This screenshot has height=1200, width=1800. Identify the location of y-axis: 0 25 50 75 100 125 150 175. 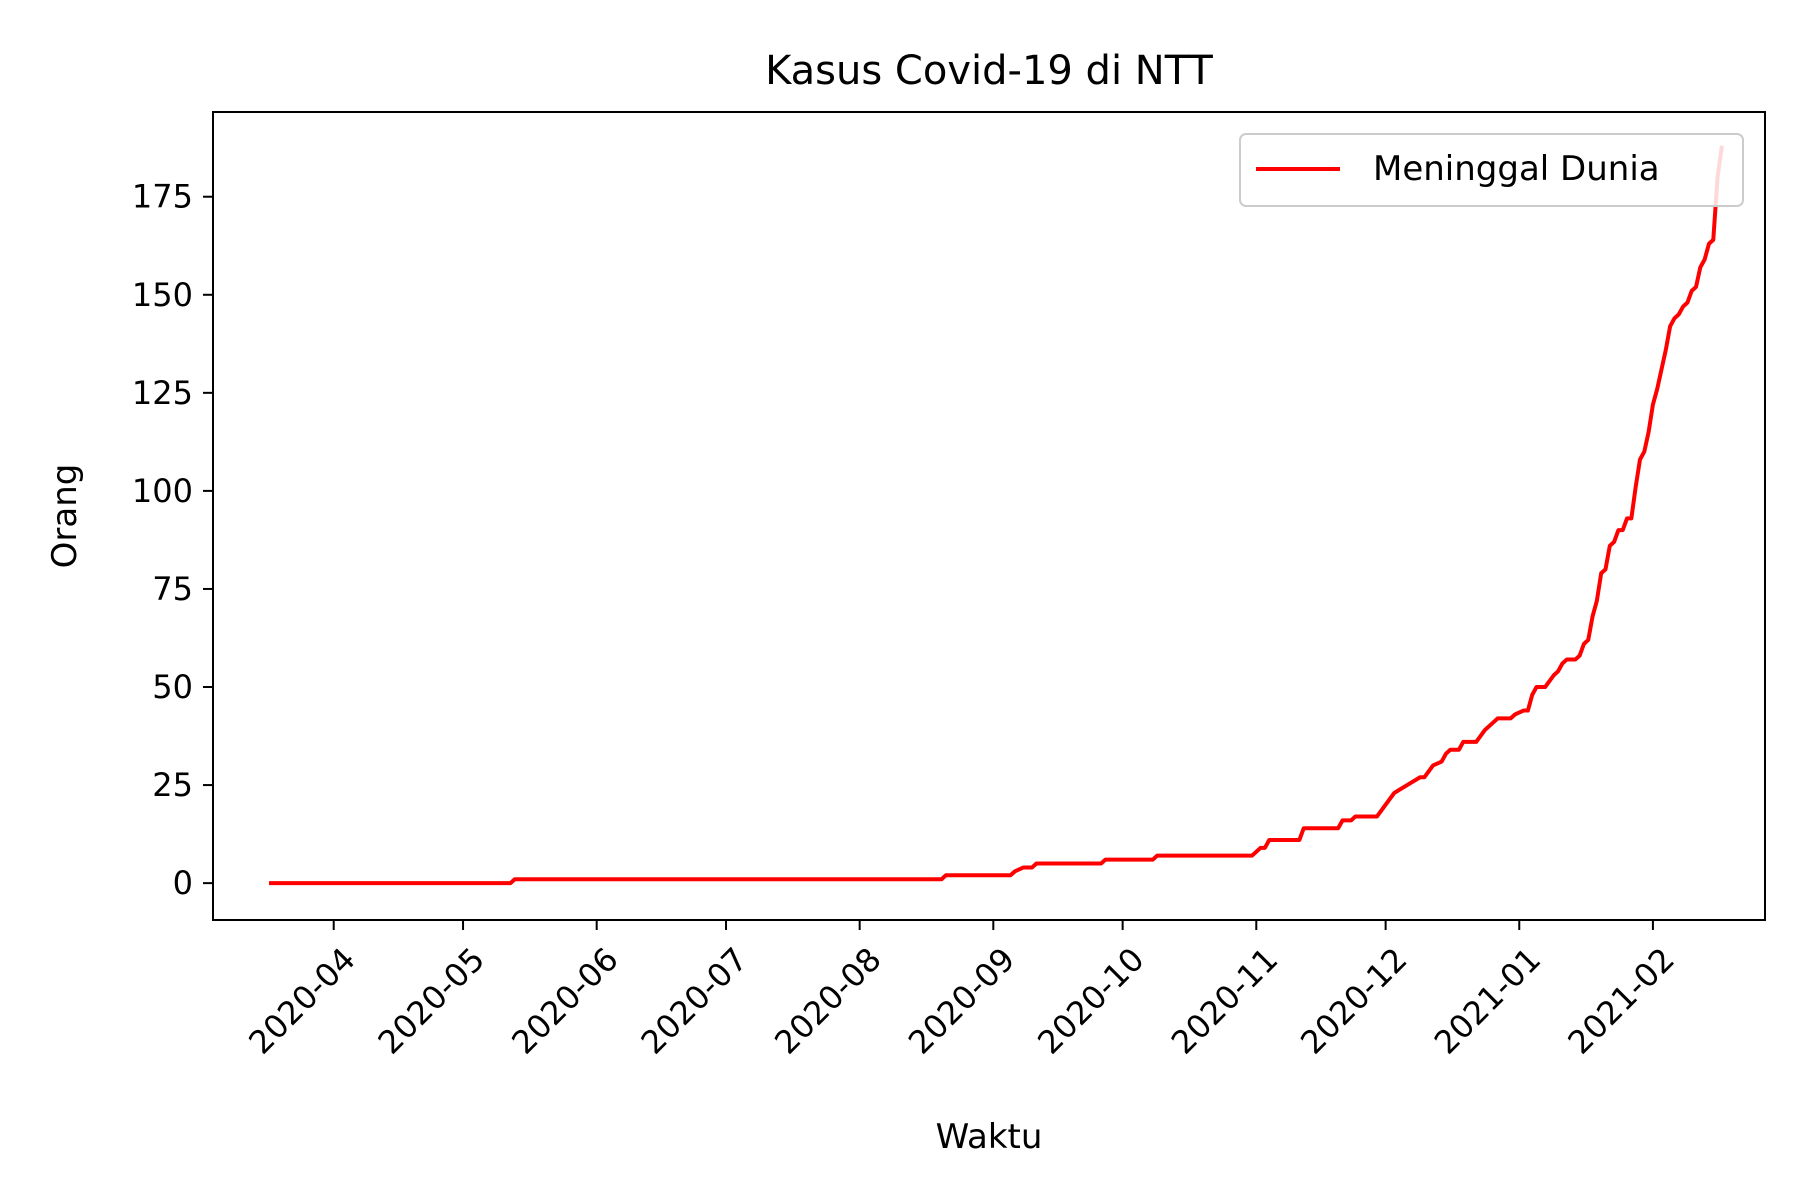
(172, 540).